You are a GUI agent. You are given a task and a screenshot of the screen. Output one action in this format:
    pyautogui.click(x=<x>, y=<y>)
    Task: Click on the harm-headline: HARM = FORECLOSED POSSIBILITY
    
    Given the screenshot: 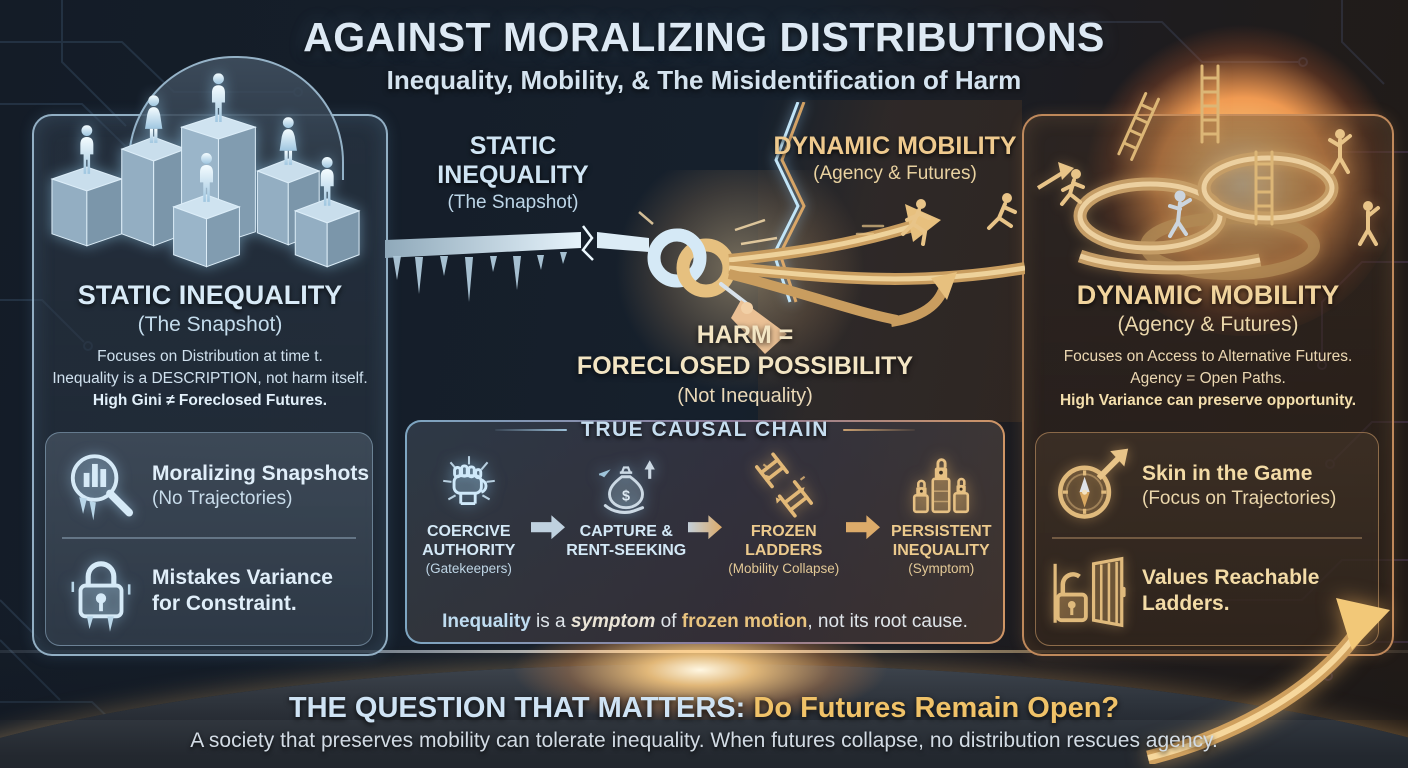 What is the action you would take?
    pyautogui.click(x=745, y=351)
    